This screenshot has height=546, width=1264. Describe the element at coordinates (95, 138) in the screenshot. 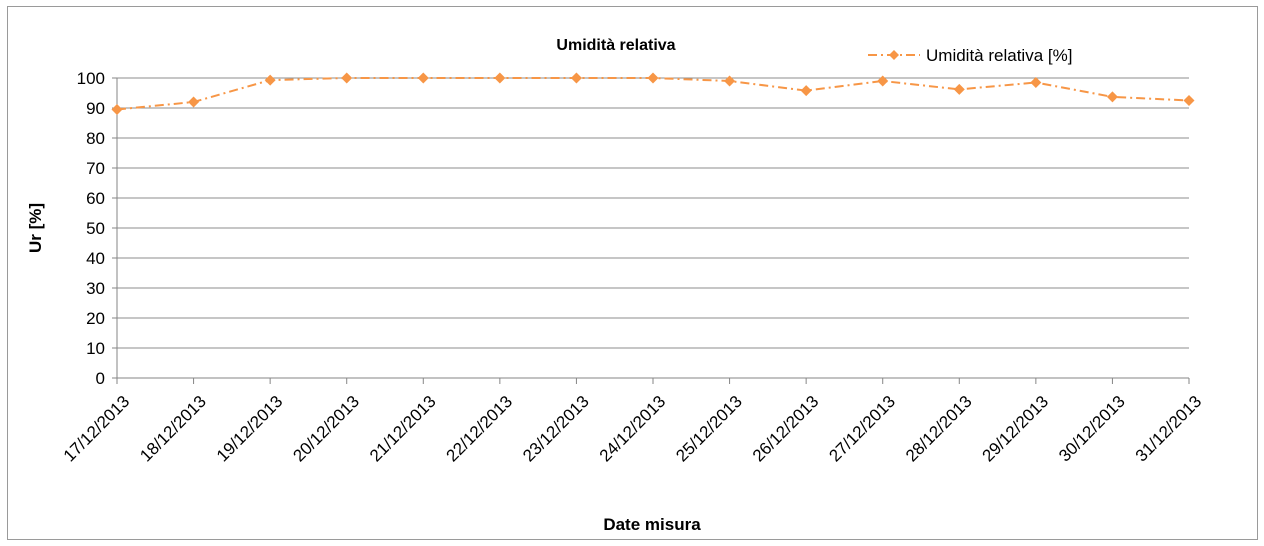

I see `y-tick-label: 80` at that location.